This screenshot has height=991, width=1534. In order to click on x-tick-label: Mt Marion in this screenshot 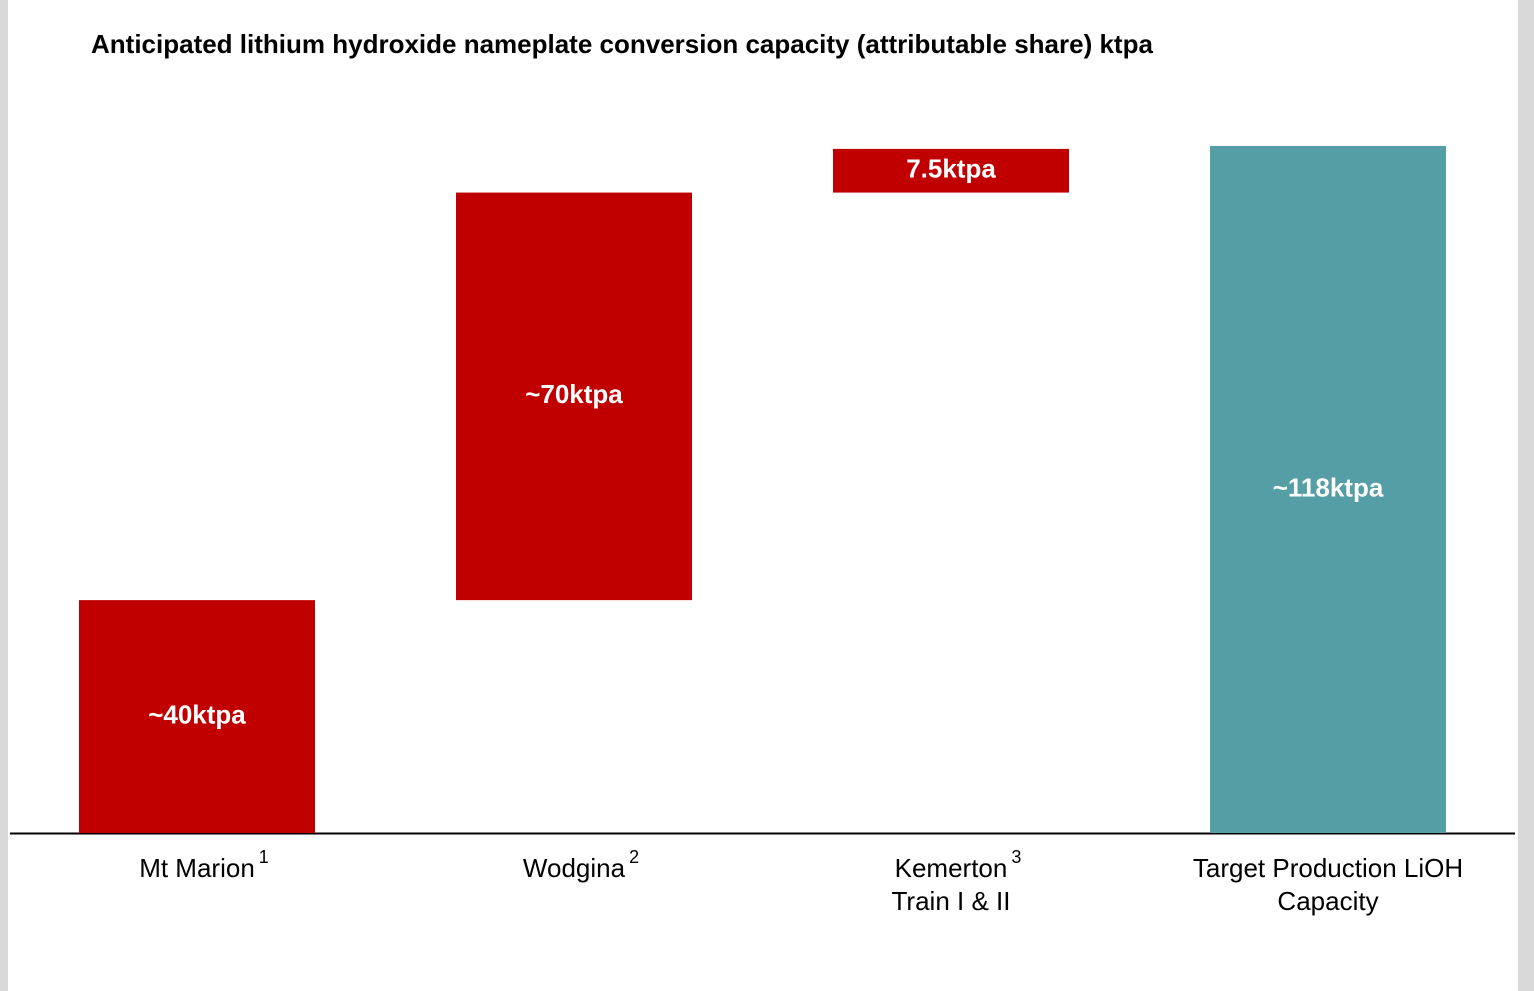, I will do `click(197, 868)`.